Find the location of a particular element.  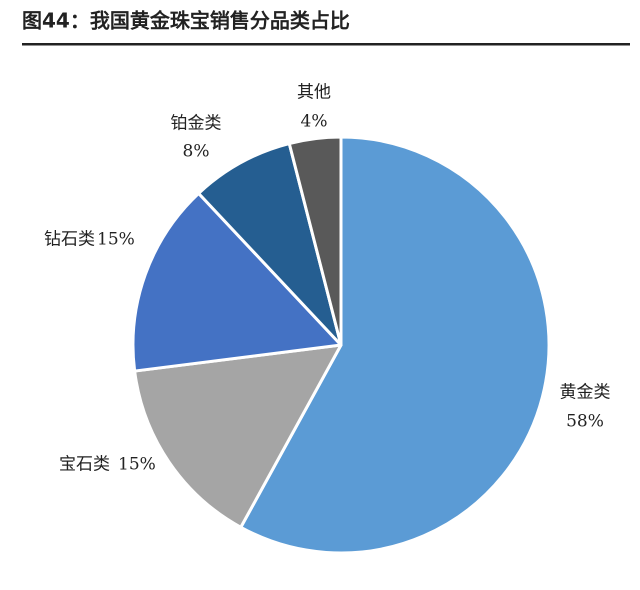

slice-label: 其他 is located at coordinates (314, 93).